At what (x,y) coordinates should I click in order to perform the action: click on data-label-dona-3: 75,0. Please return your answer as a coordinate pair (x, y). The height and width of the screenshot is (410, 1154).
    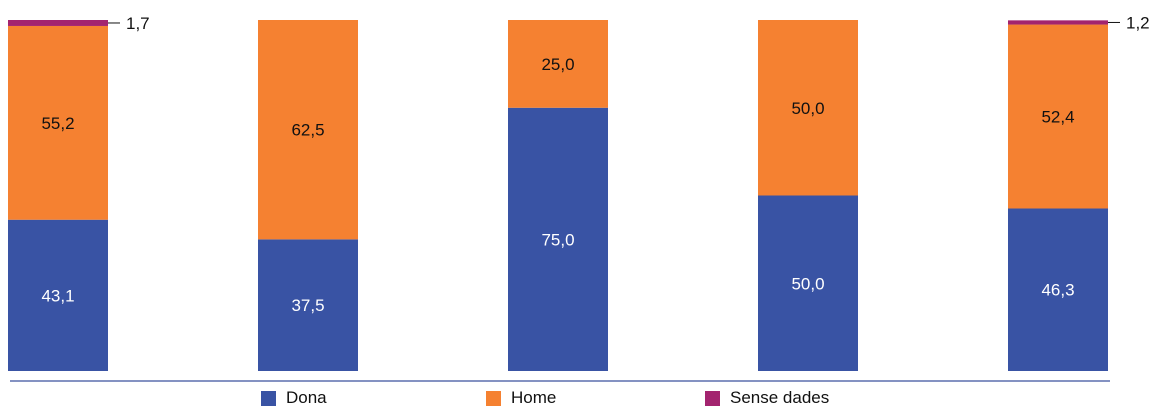
    Looking at the image, I should click on (557, 239).